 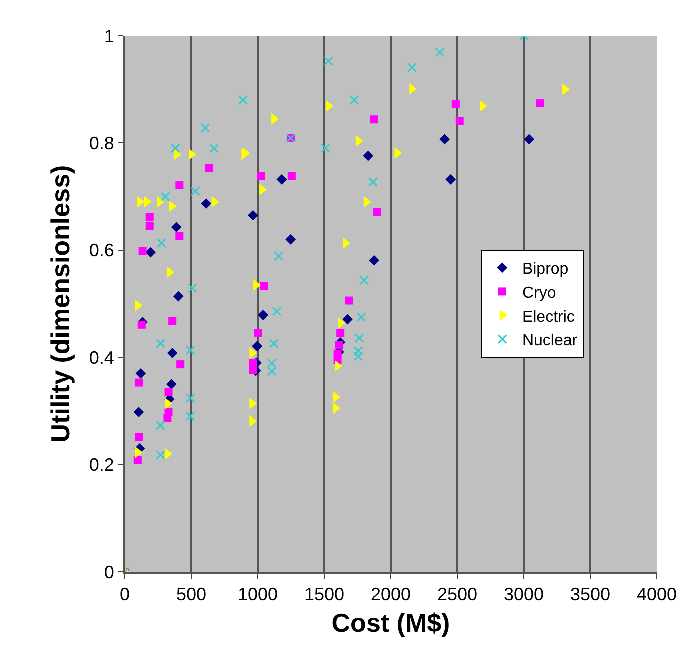 I want to click on x-tick-label: 4000, so click(x=657, y=594).